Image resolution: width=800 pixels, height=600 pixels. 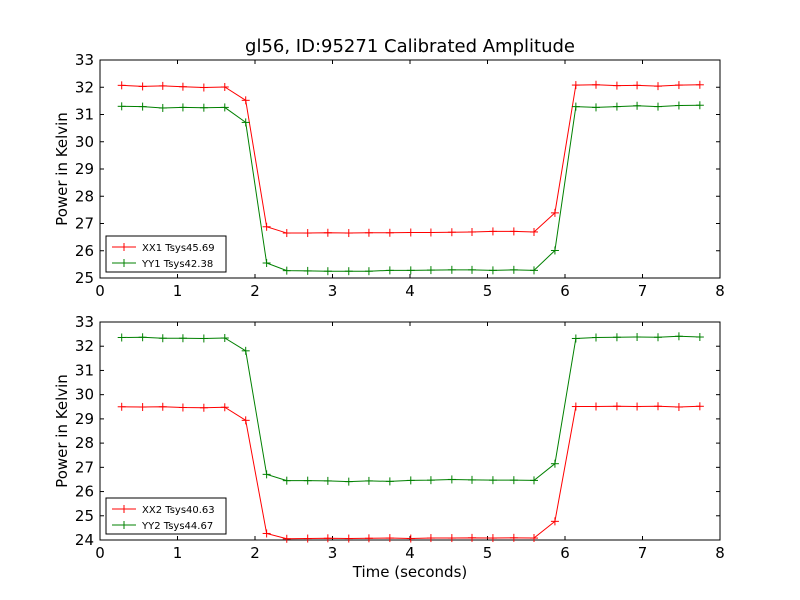 What do you see at coordinates (84, 419) in the screenshot?
I see `y-tick-label: 29` at bounding box center [84, 419].